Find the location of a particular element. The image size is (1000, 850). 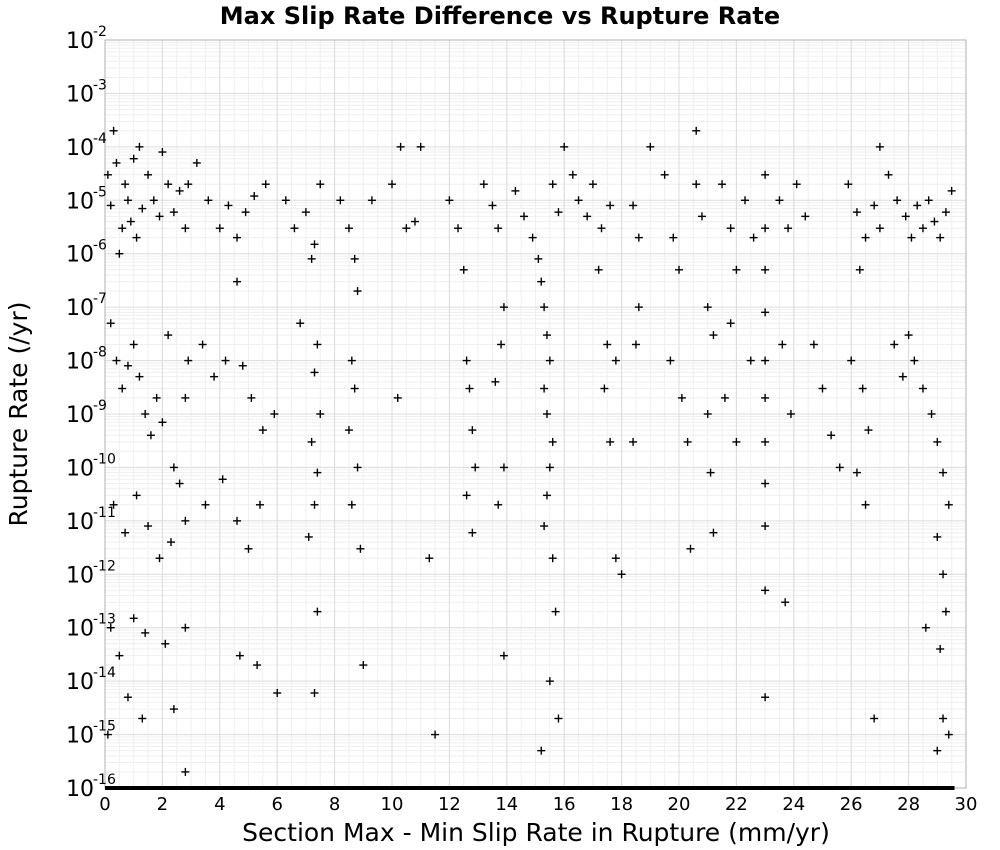

x-tick-label: 26 is located at coordinates (851, 804).